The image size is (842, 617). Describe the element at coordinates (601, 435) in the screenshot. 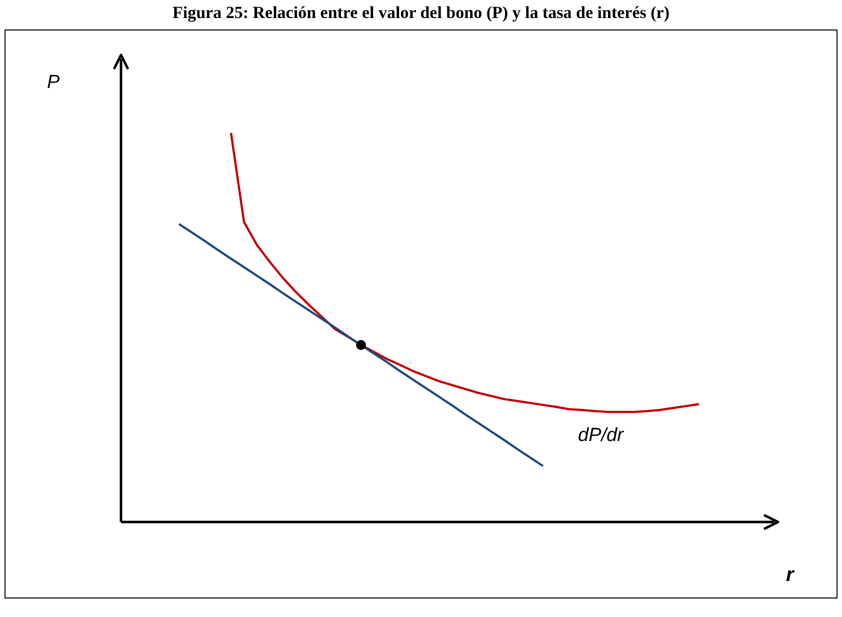

I see `annotation: dP/dr` at that location.